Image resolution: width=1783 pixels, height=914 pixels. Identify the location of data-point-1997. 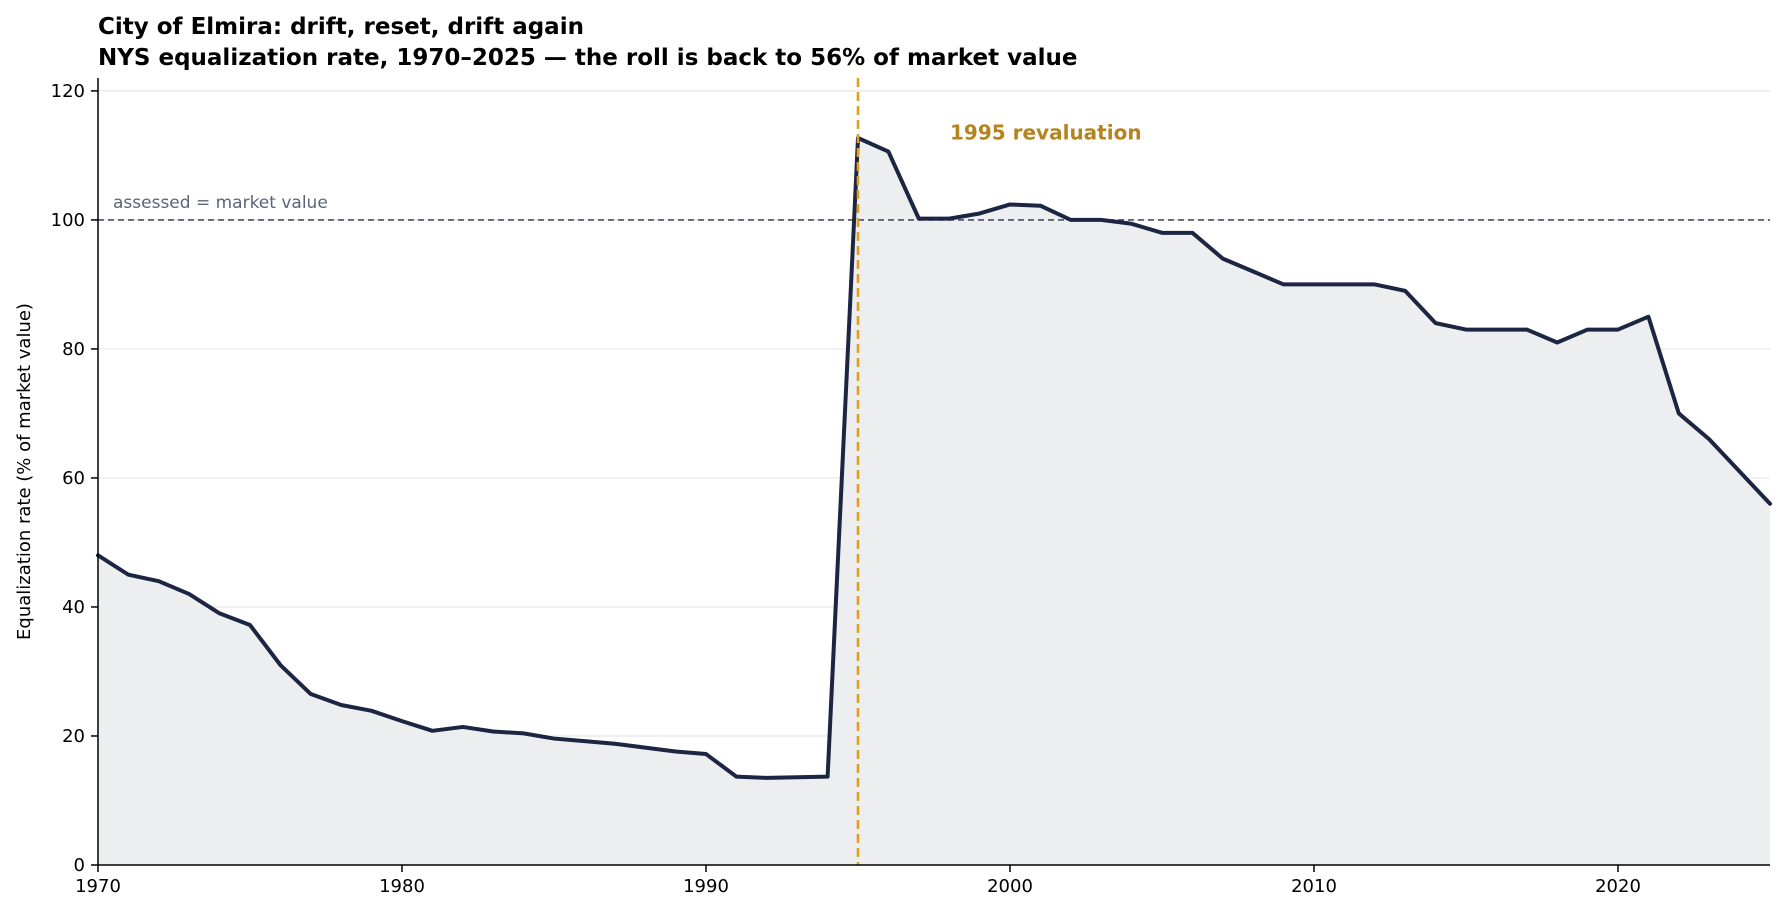
(919, 219).